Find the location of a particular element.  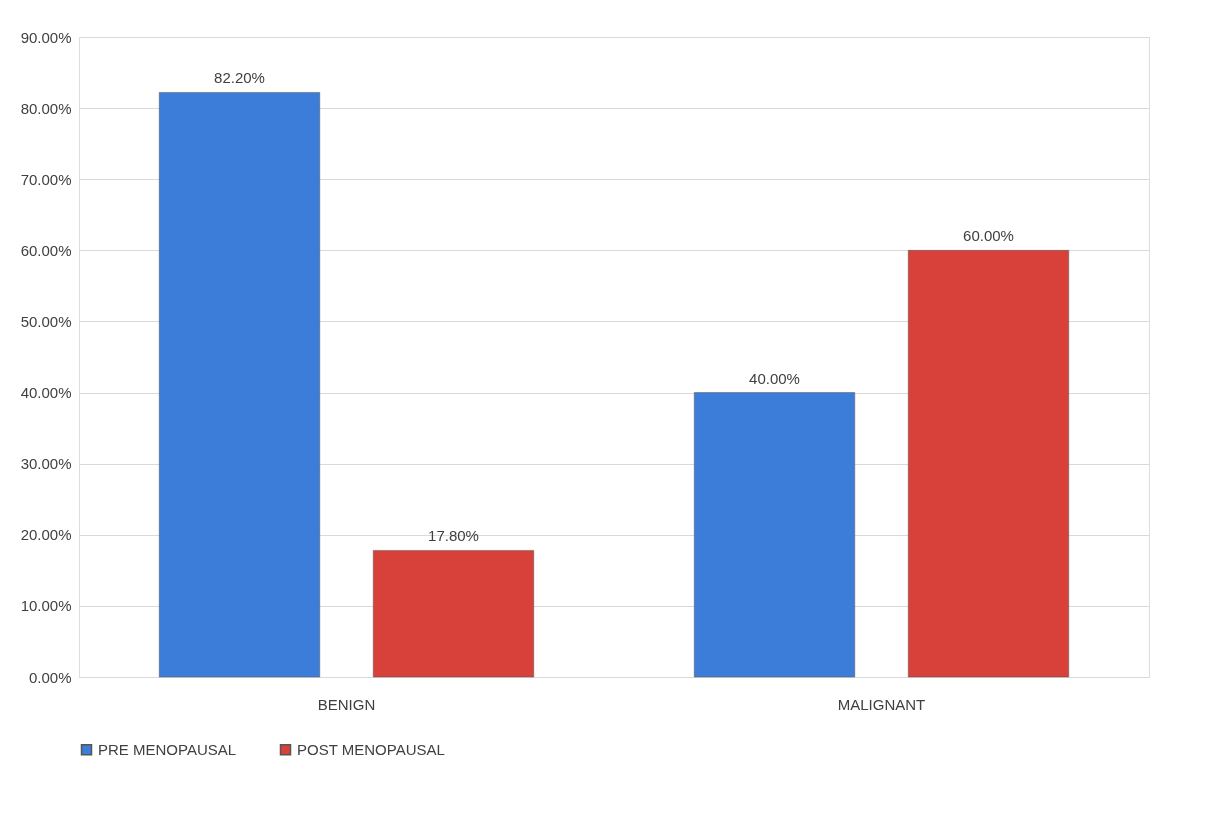

y-tick-label: 0.00% is located at coordinates (50, 677).